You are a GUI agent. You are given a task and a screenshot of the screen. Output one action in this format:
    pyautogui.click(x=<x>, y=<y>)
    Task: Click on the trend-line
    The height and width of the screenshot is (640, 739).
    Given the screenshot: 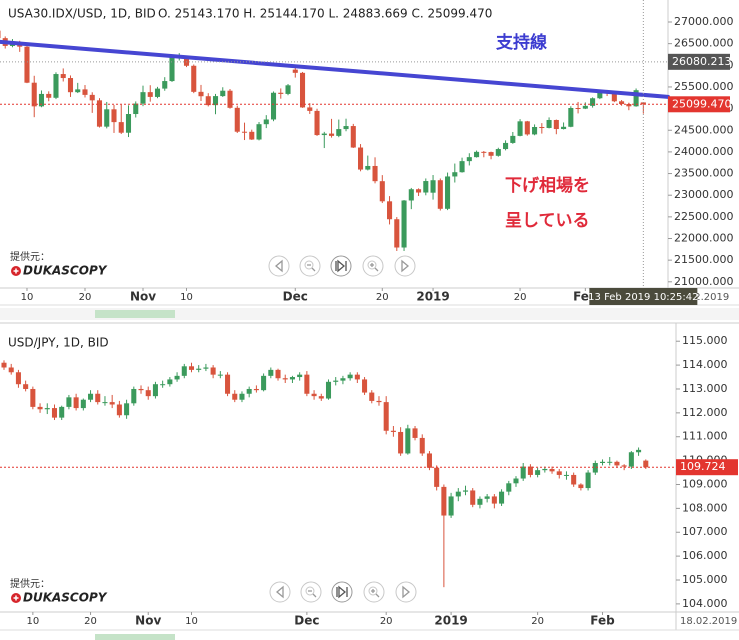 What is the action you would take?
    pyautogui.click(x=335, y=69)
    